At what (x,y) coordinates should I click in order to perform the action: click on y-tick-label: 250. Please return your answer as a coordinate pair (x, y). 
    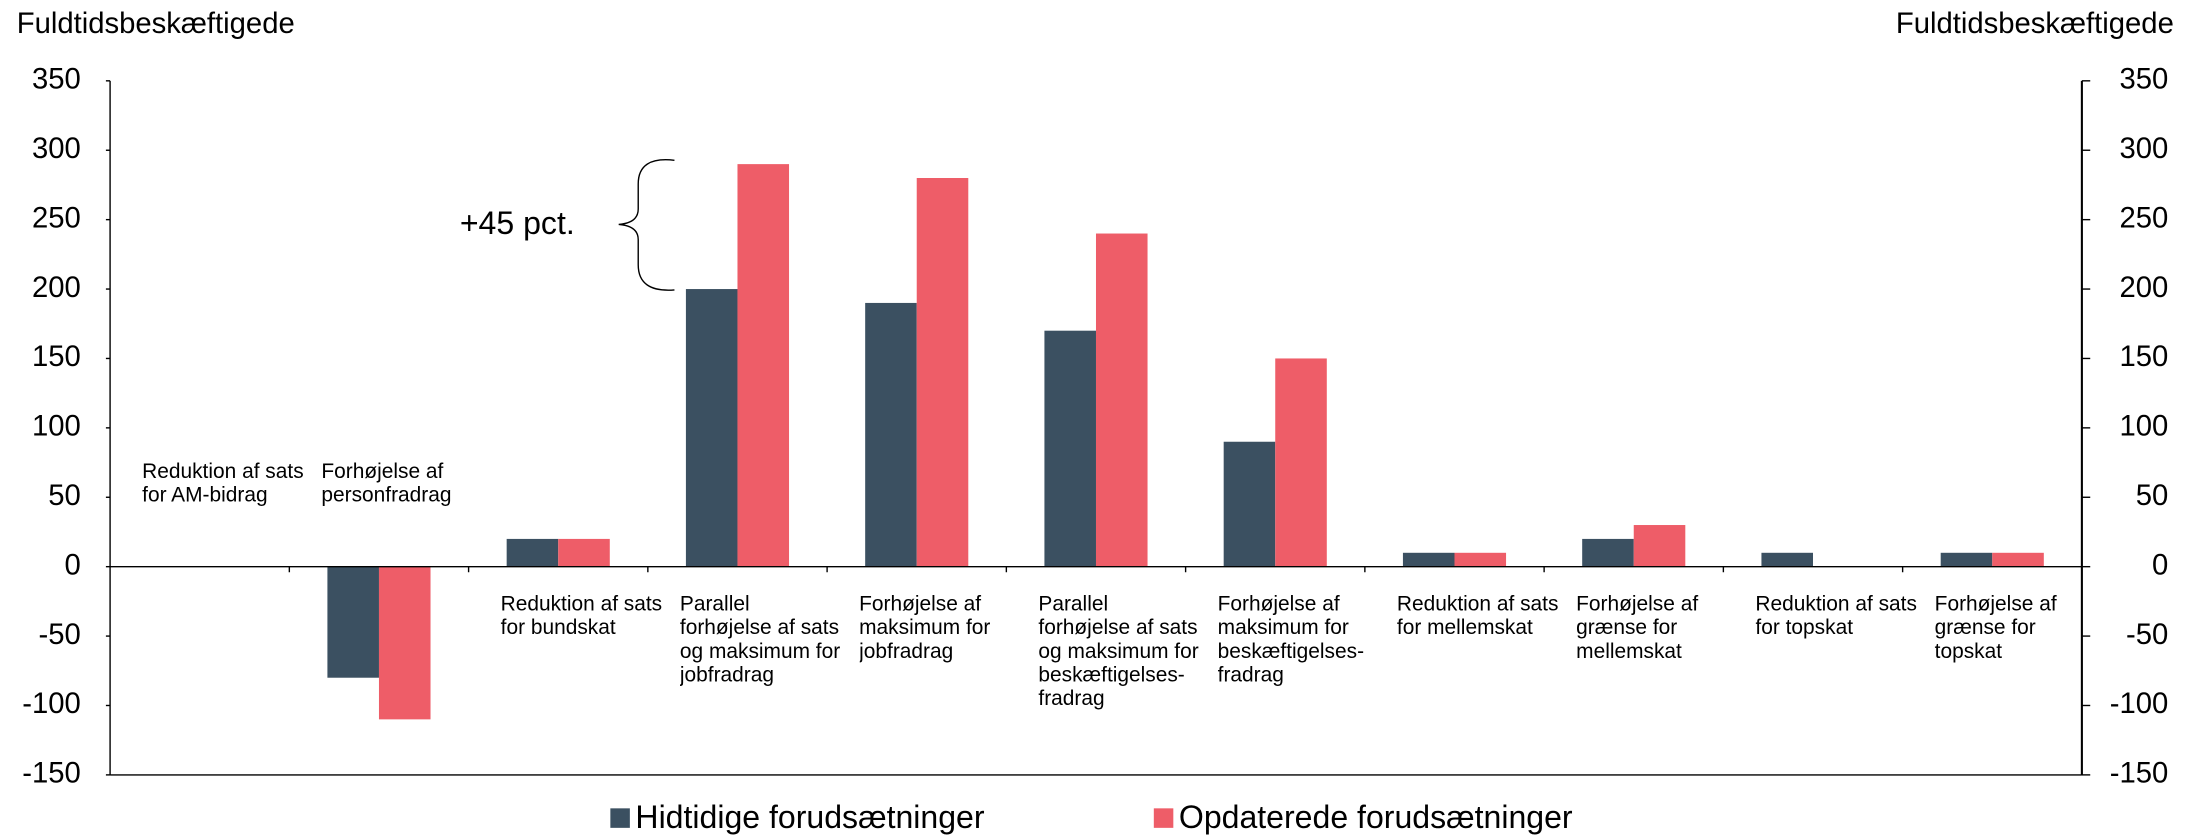
    Looking at the image, I should click on (56, 218).